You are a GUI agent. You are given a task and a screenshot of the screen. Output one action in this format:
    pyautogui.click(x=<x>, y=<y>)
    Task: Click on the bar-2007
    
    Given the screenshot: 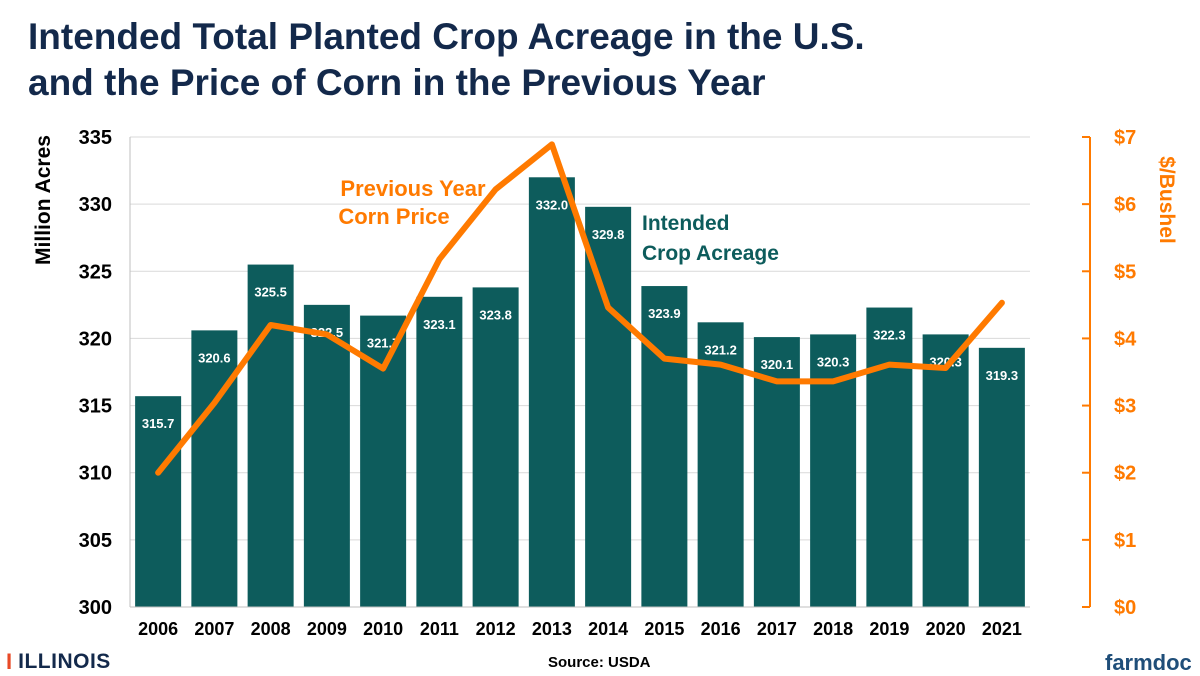 What is the action you would take?
    pyautogui.click(x=214, y=468)
    